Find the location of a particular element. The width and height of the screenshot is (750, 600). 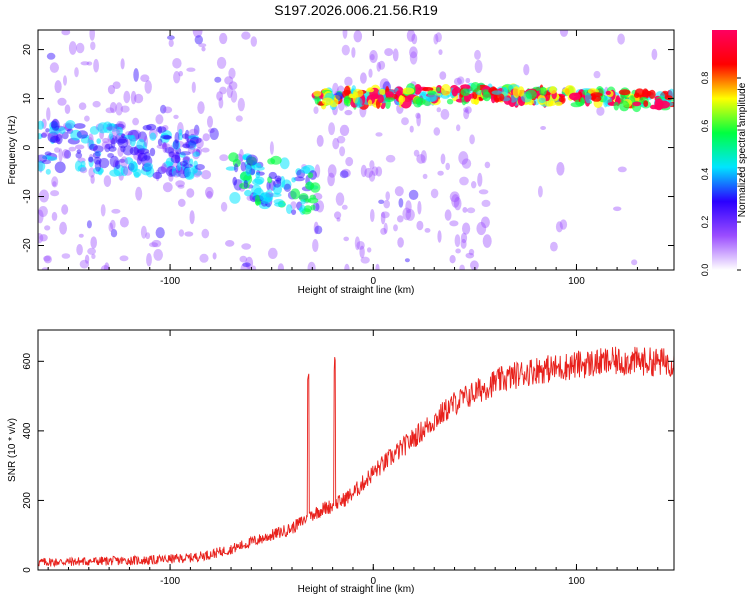

snr-y-tick-label: 600 is located at coordinates (27, 361).